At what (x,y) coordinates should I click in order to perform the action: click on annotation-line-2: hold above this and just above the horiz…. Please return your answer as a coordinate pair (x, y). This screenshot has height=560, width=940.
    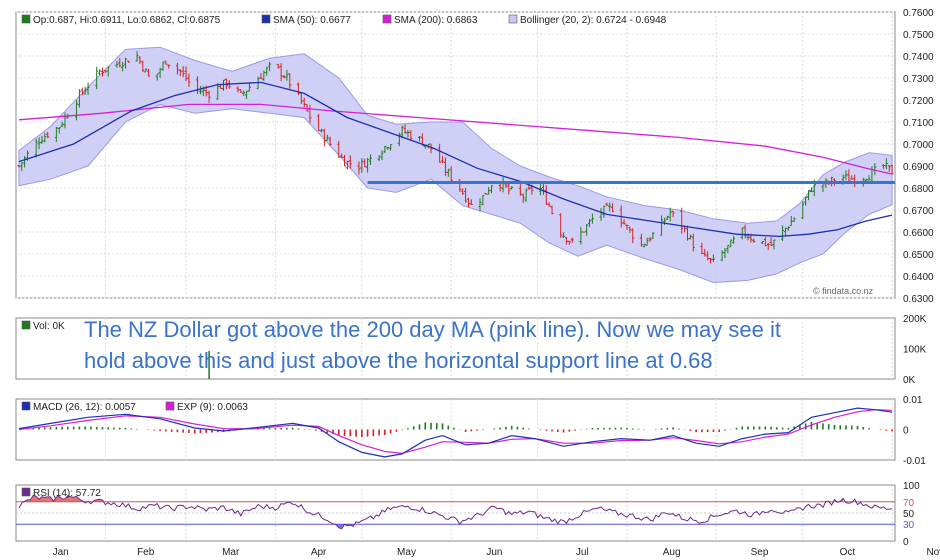
    Looking at the image, I should click on (398, 360).